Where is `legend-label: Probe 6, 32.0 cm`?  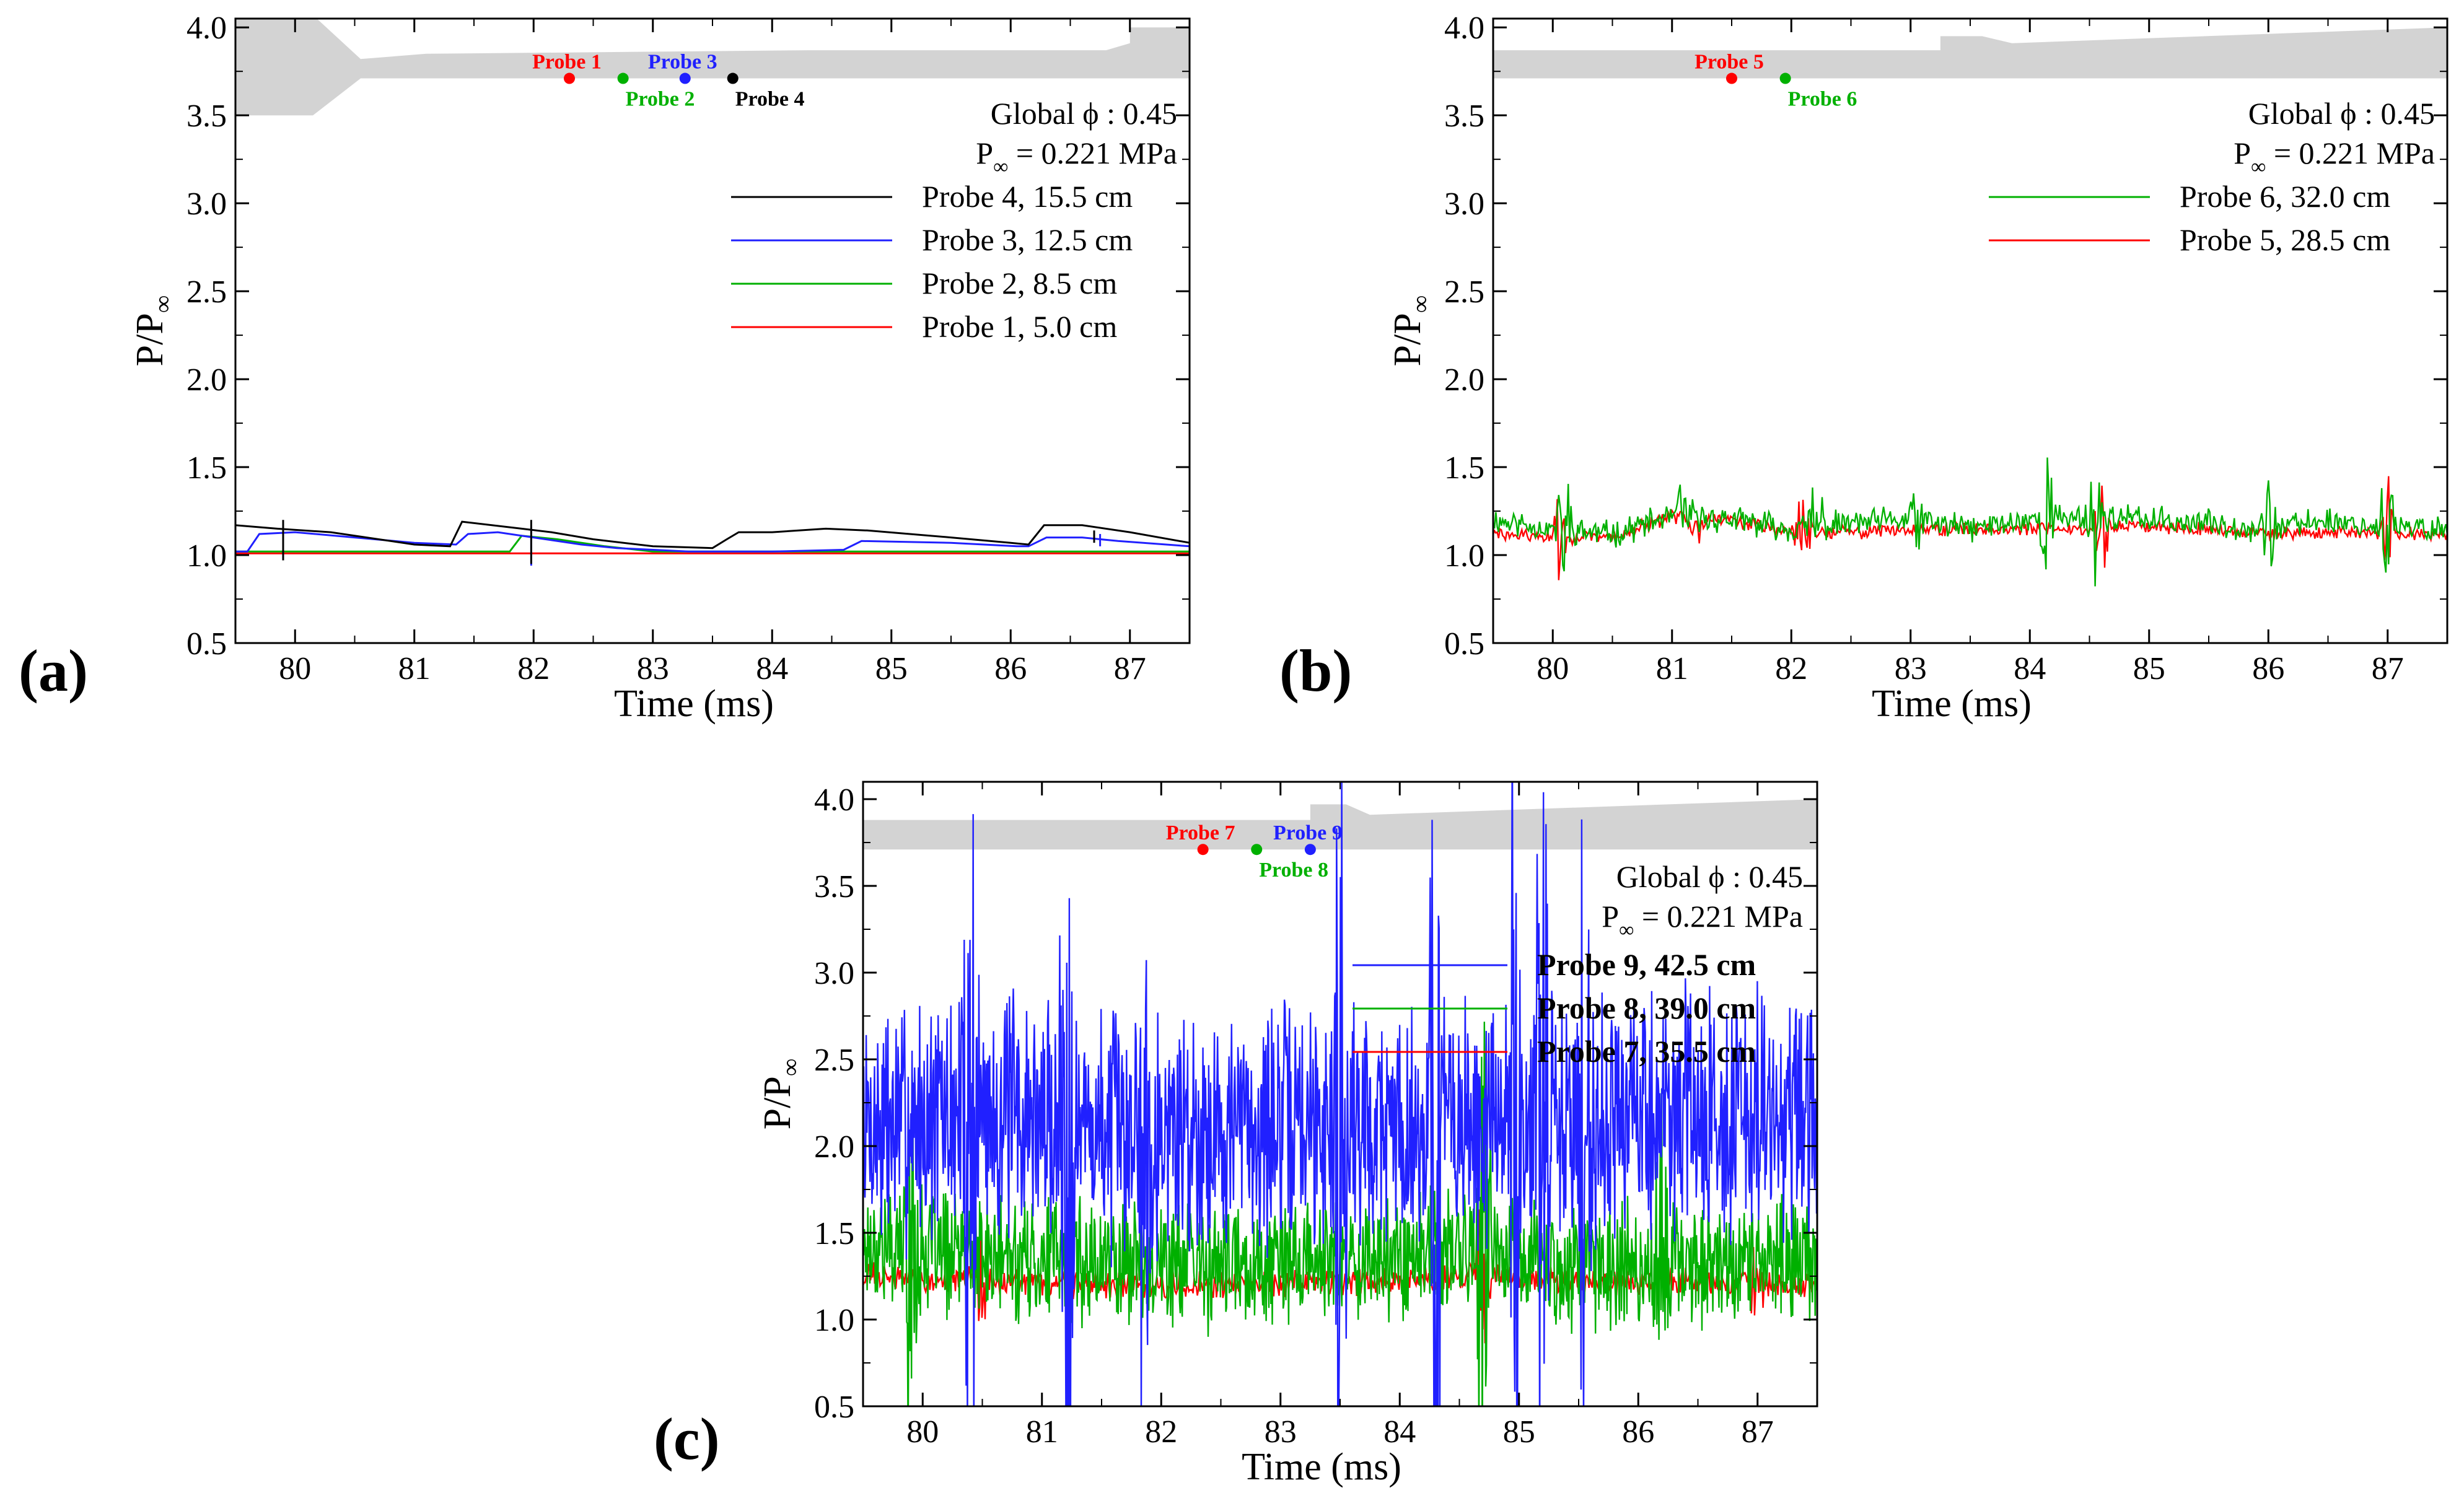
legend-label: Probe 6, 32.0 cm is located at coordinates (2285, 196).